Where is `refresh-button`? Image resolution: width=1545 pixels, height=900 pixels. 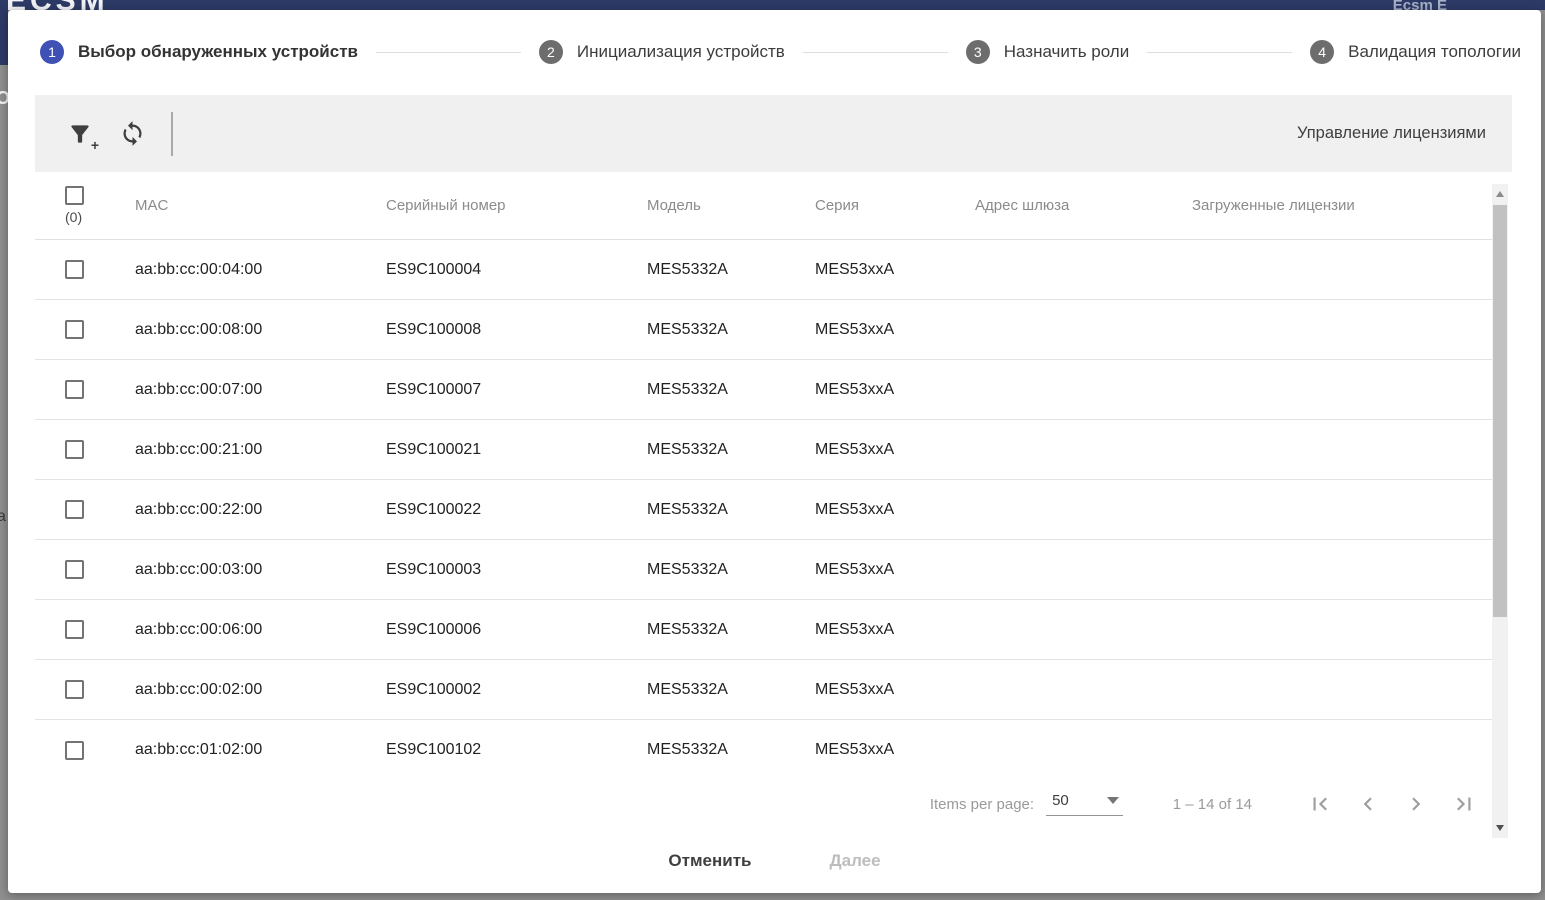 refresh-button is located at coordinates (132, 134).